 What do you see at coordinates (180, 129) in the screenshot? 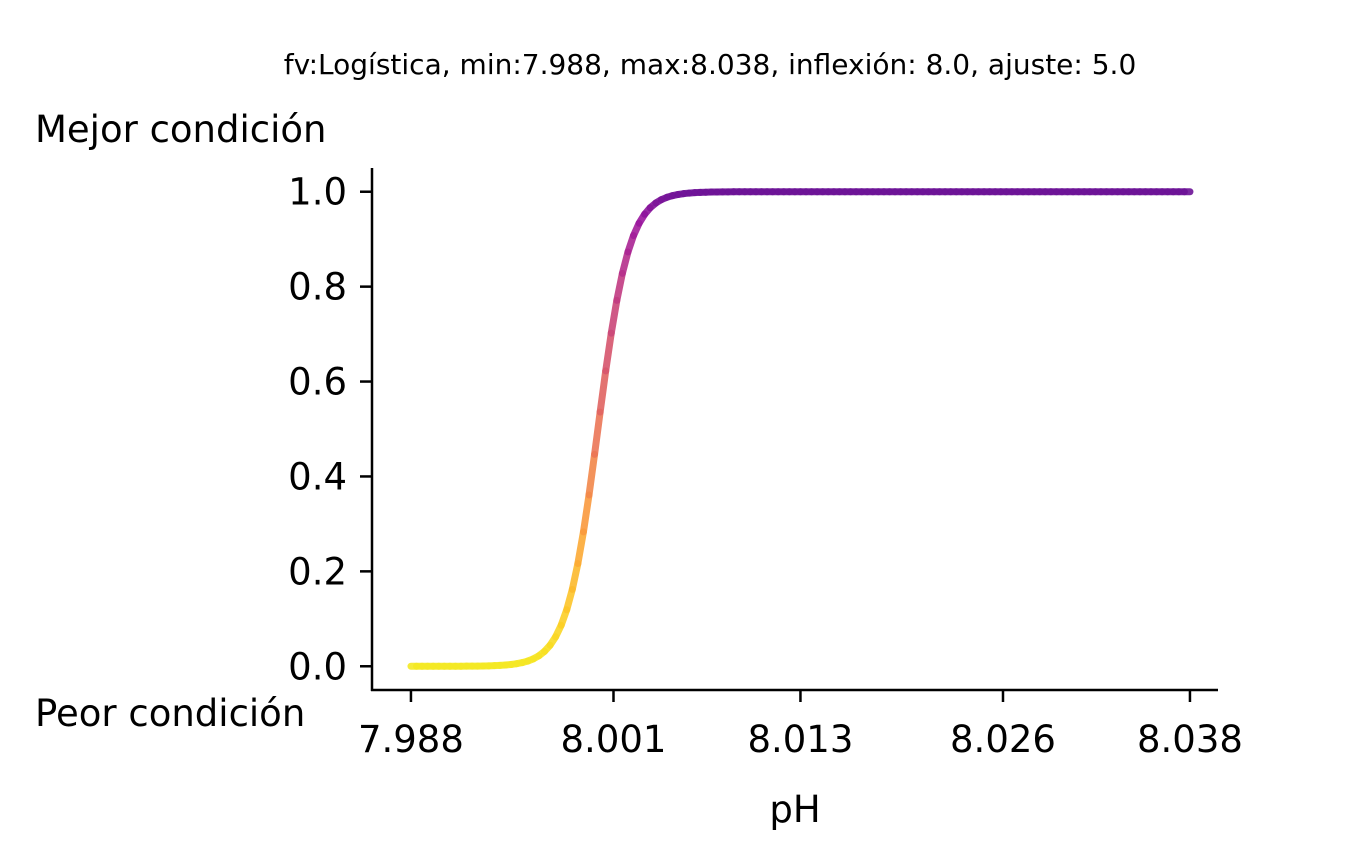
I see `y-label-best: Mejor condición` at bounding box center [180, 129].